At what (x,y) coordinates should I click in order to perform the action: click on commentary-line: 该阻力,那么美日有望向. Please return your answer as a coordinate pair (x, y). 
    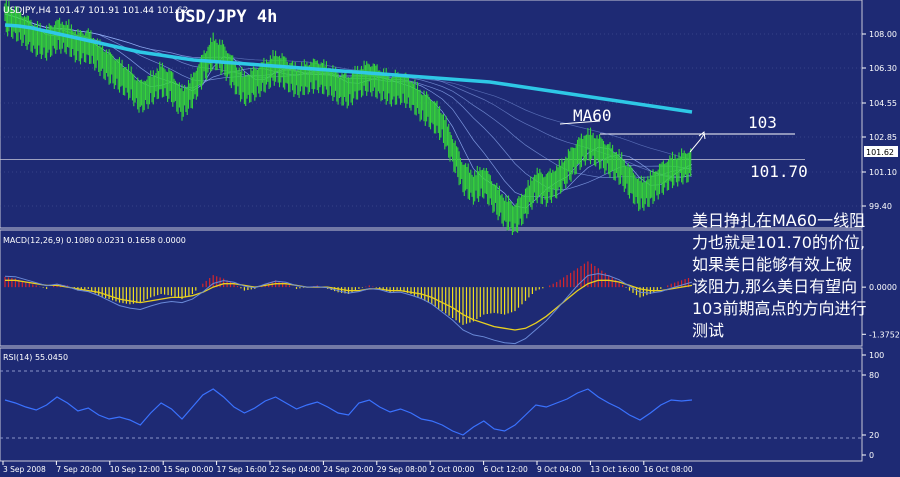
    Looking at the image, I should click on (774, 286).